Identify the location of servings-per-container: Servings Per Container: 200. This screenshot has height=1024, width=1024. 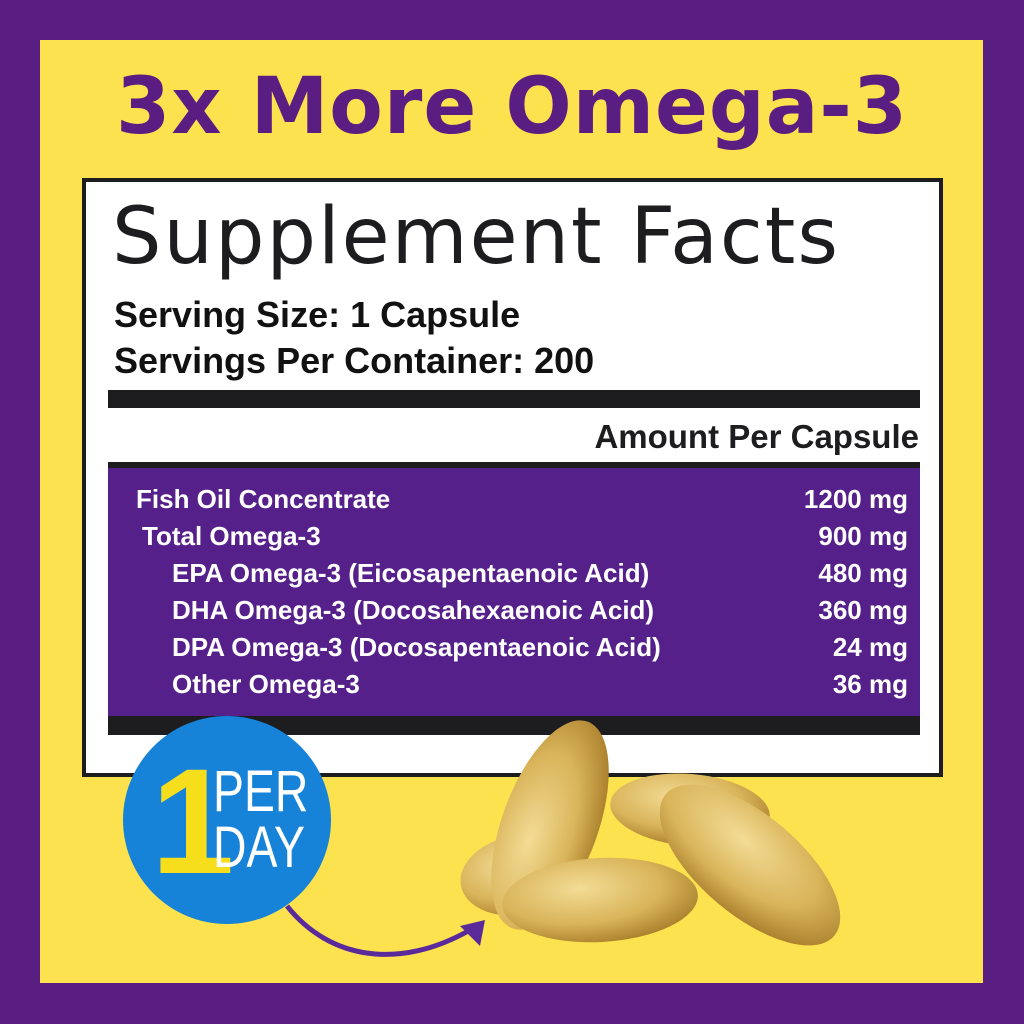
(354, 360).